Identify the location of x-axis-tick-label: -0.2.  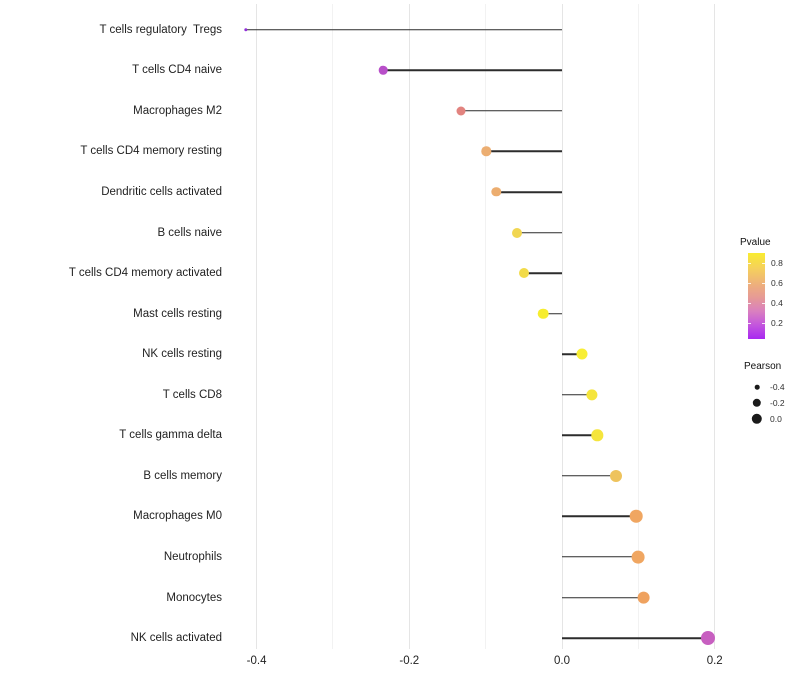
(409, 661).